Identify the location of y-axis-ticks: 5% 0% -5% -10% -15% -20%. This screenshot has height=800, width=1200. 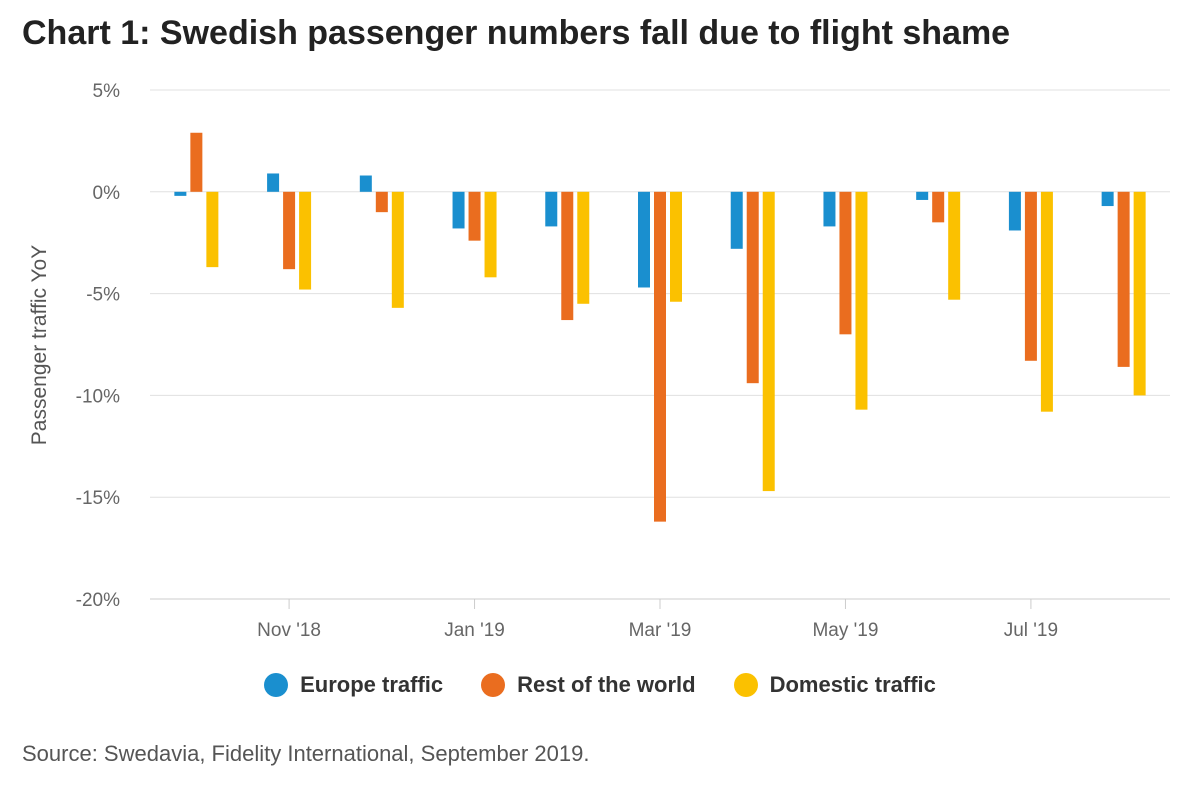
(98, 346).